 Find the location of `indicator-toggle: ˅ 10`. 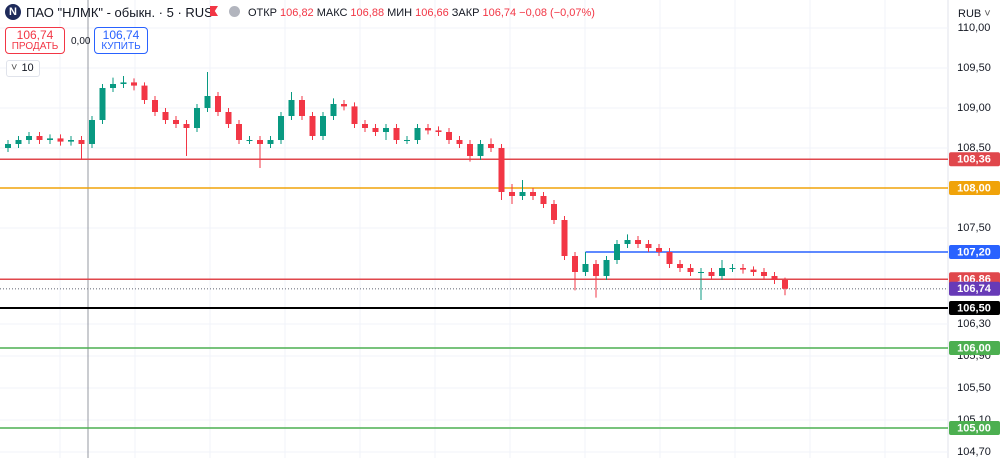

indicator-toggle: ˅ 10 is located at coordinates (23, 68).